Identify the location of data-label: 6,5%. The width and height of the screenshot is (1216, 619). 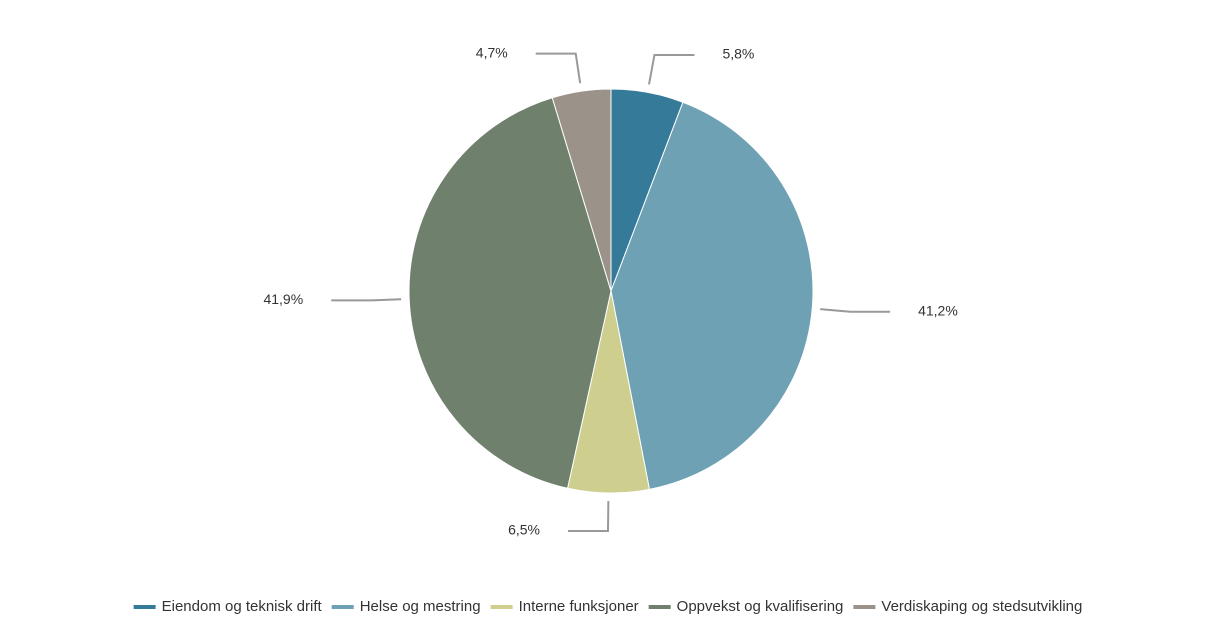
(524, 530).